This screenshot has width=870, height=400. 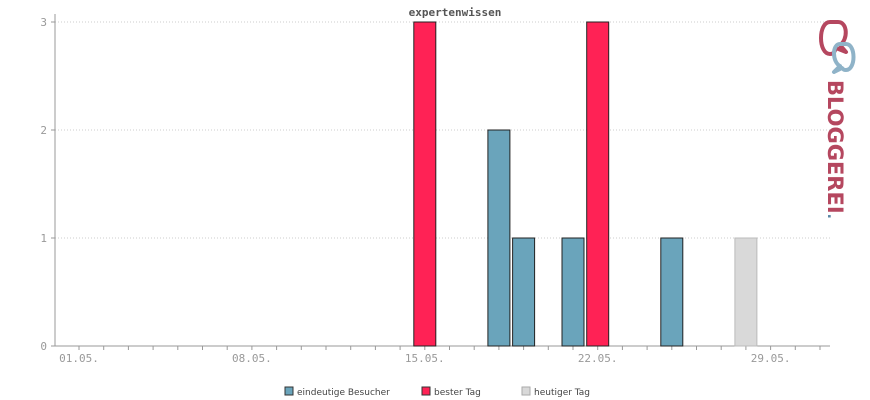 I want to click on y-tick-label: 0, so click(x=43, y=346).